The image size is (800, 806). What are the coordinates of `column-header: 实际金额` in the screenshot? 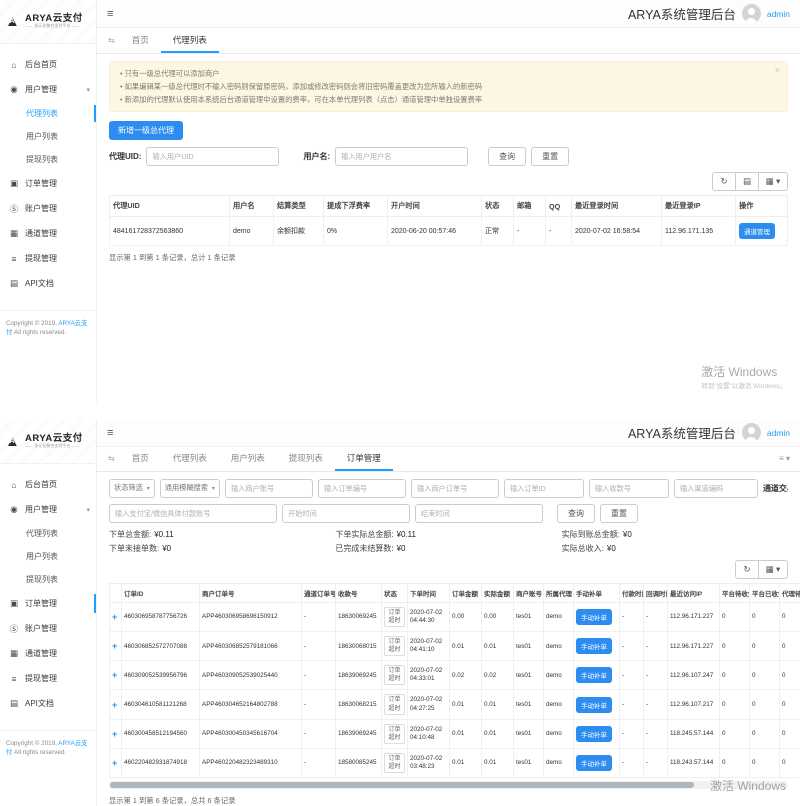 It's located at (497, 592).